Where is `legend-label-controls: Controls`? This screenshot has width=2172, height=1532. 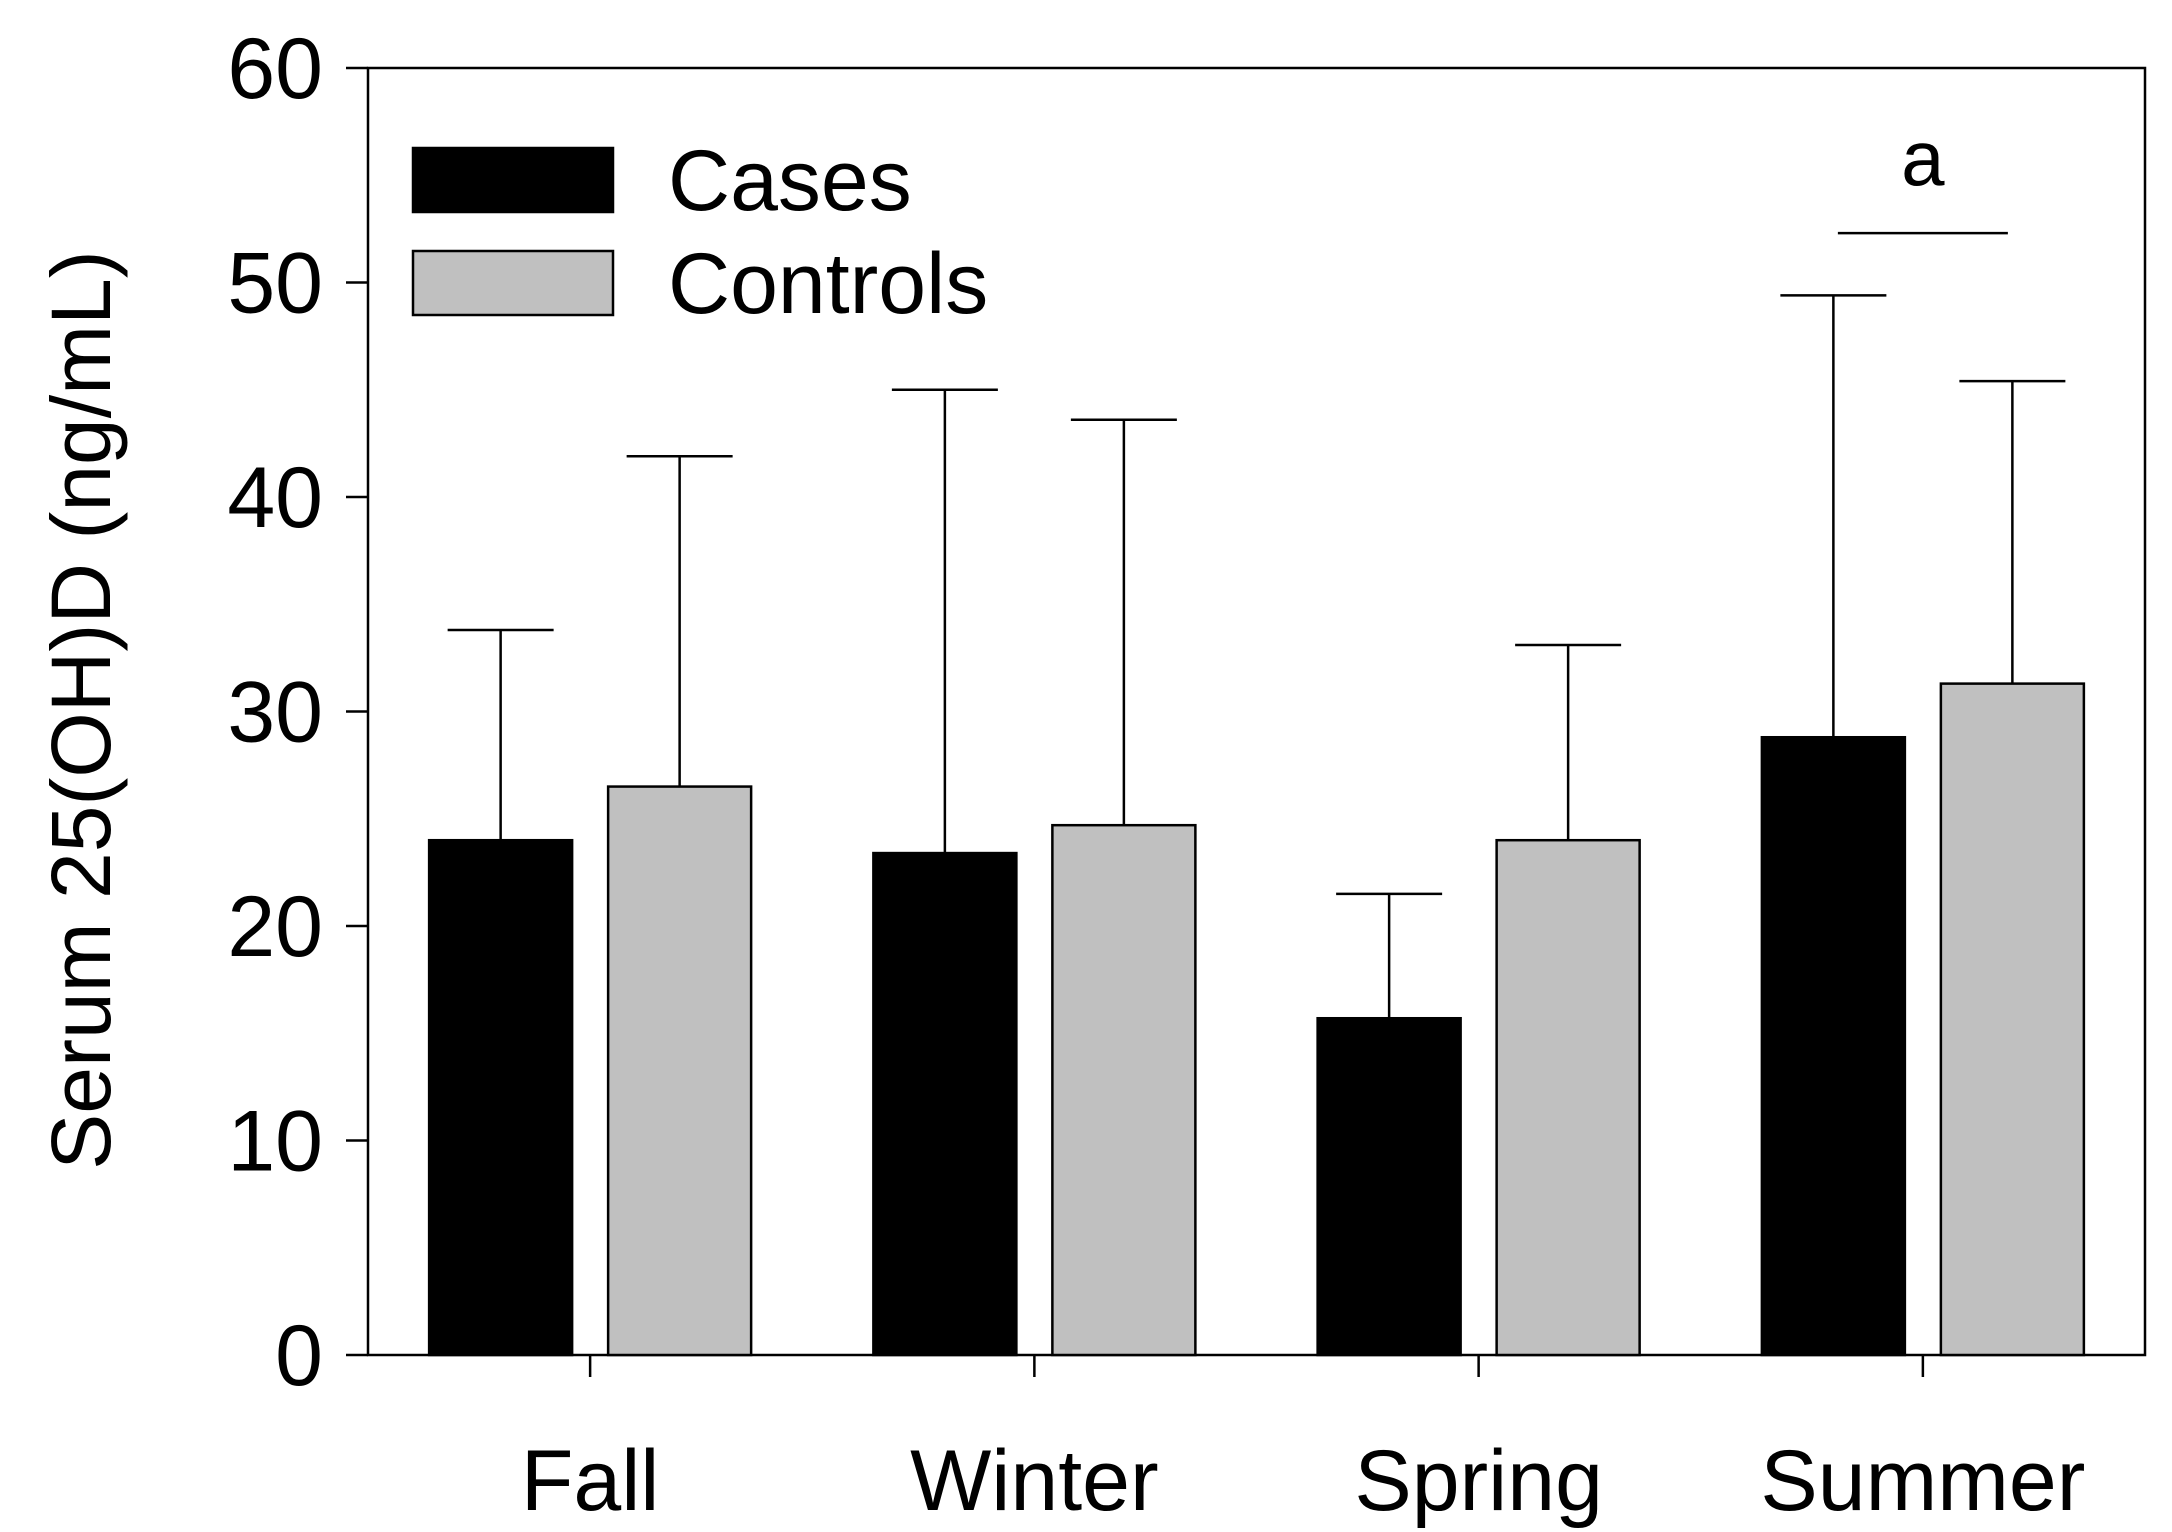
legend-label-controls: Controls is located at coordinates (828, 284).